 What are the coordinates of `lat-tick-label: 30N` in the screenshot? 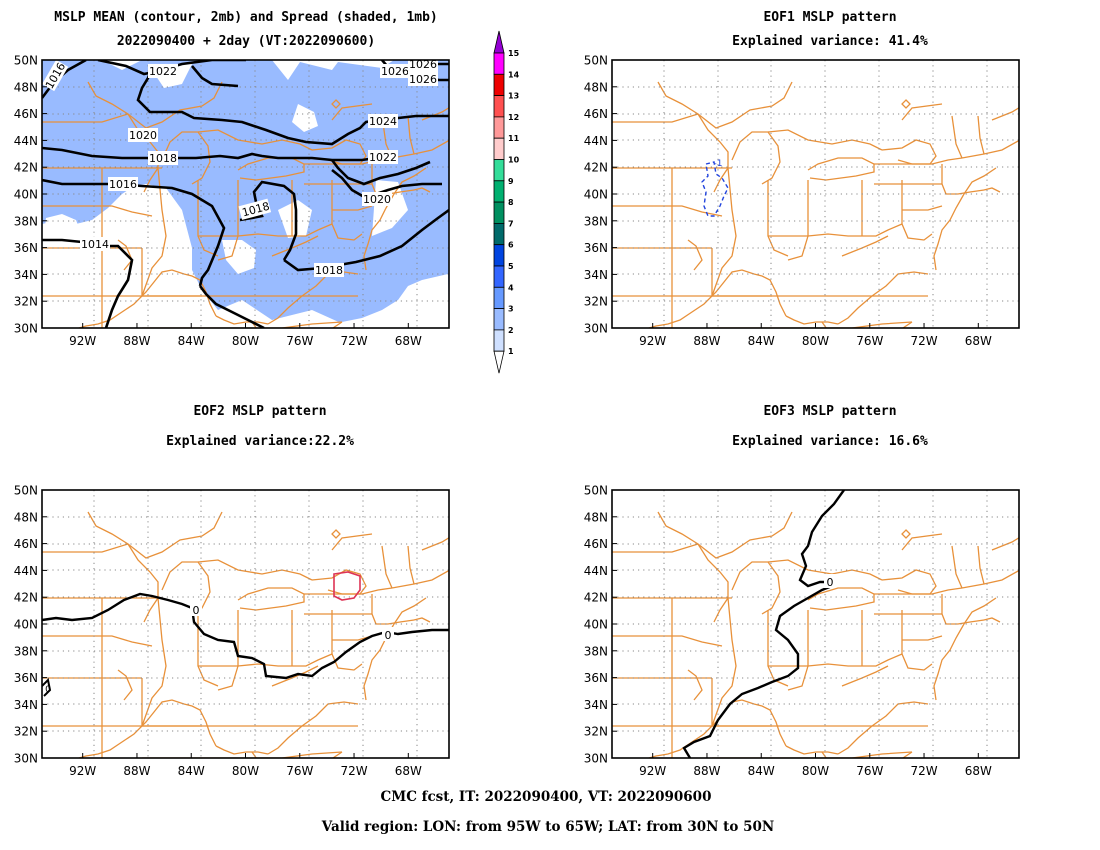 It's located at (26, 329).